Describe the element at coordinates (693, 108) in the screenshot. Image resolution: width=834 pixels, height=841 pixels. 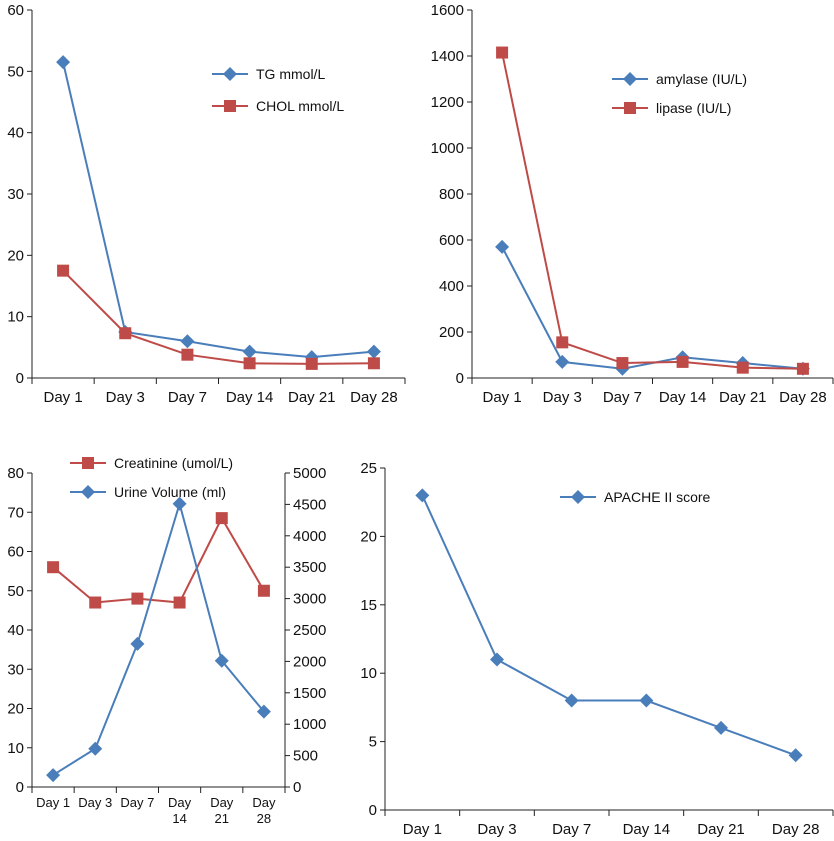
I see `legend-label: lipase (IU/L)` at that location.